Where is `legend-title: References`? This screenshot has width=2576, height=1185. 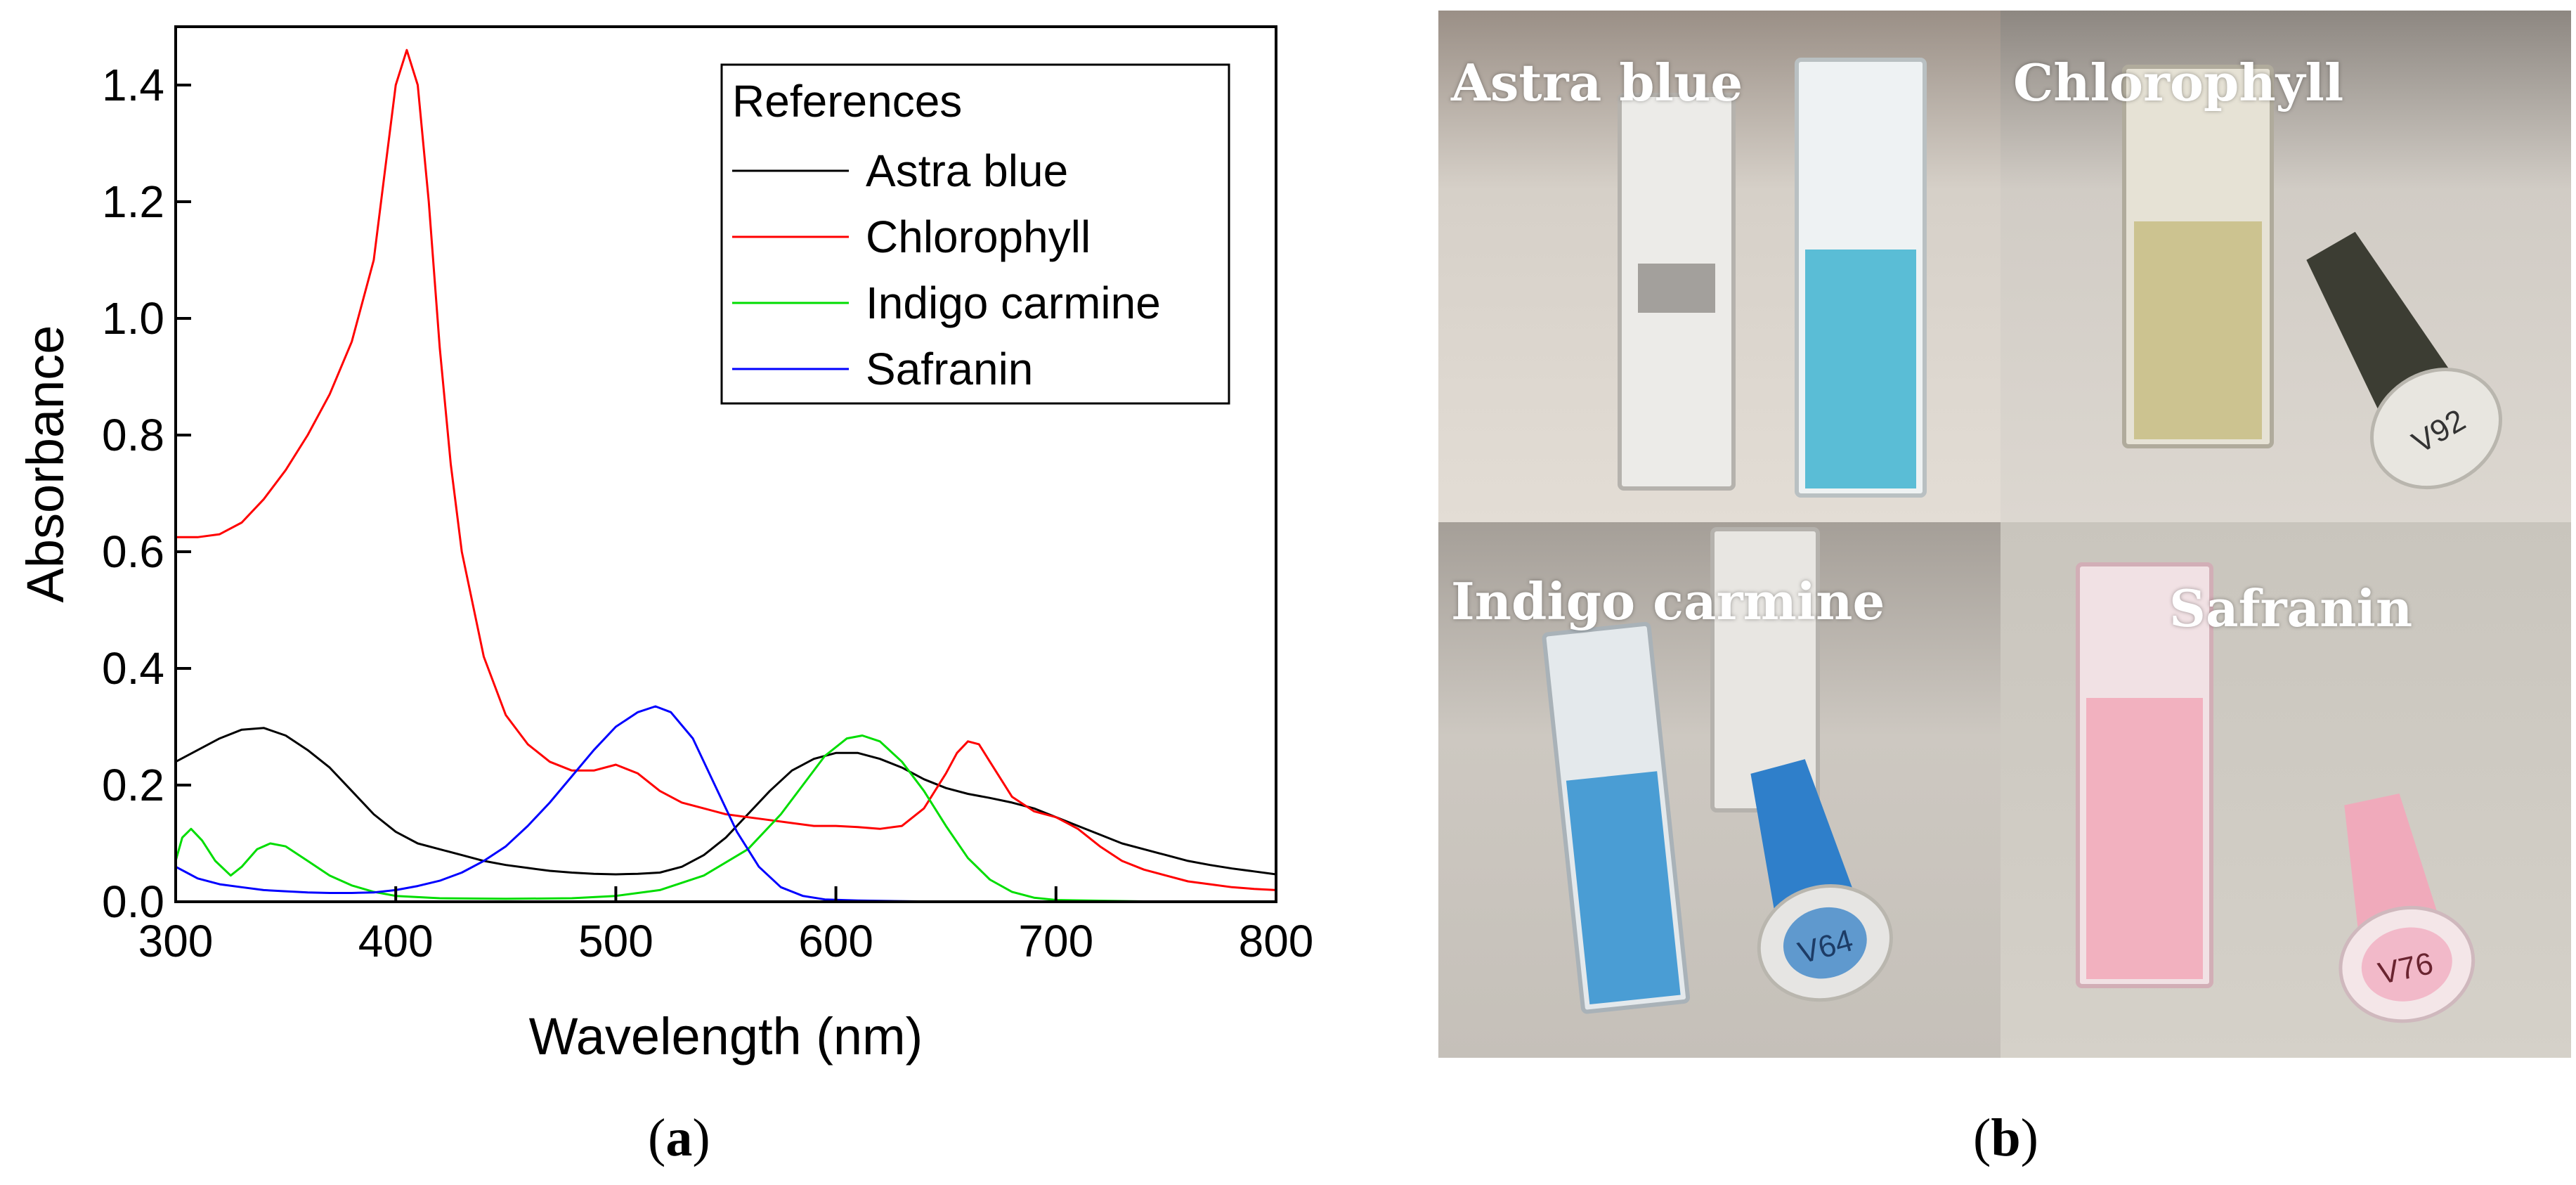 legend-title: References is located at coordinates (847, 102).